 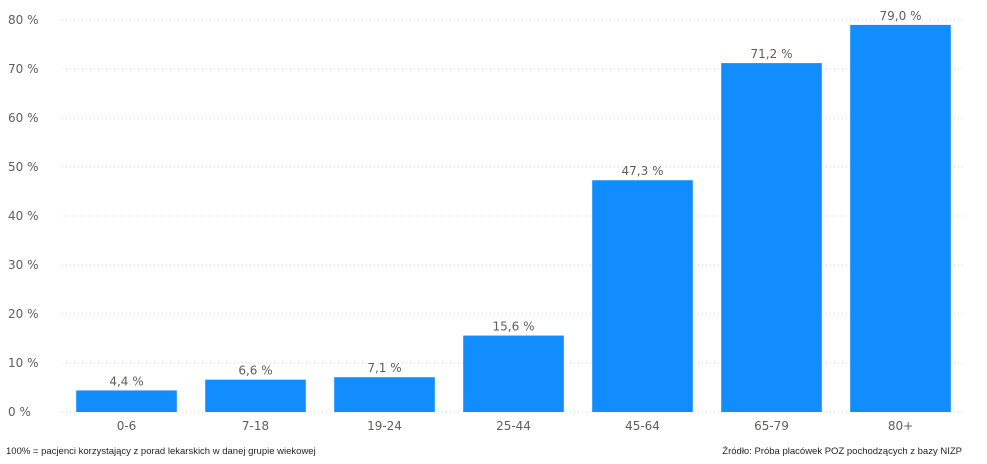 What do you see at coordinates (643, 171) in the screenshot?
I see `data-label: 47,3 %` at bounding box center [643, 171].